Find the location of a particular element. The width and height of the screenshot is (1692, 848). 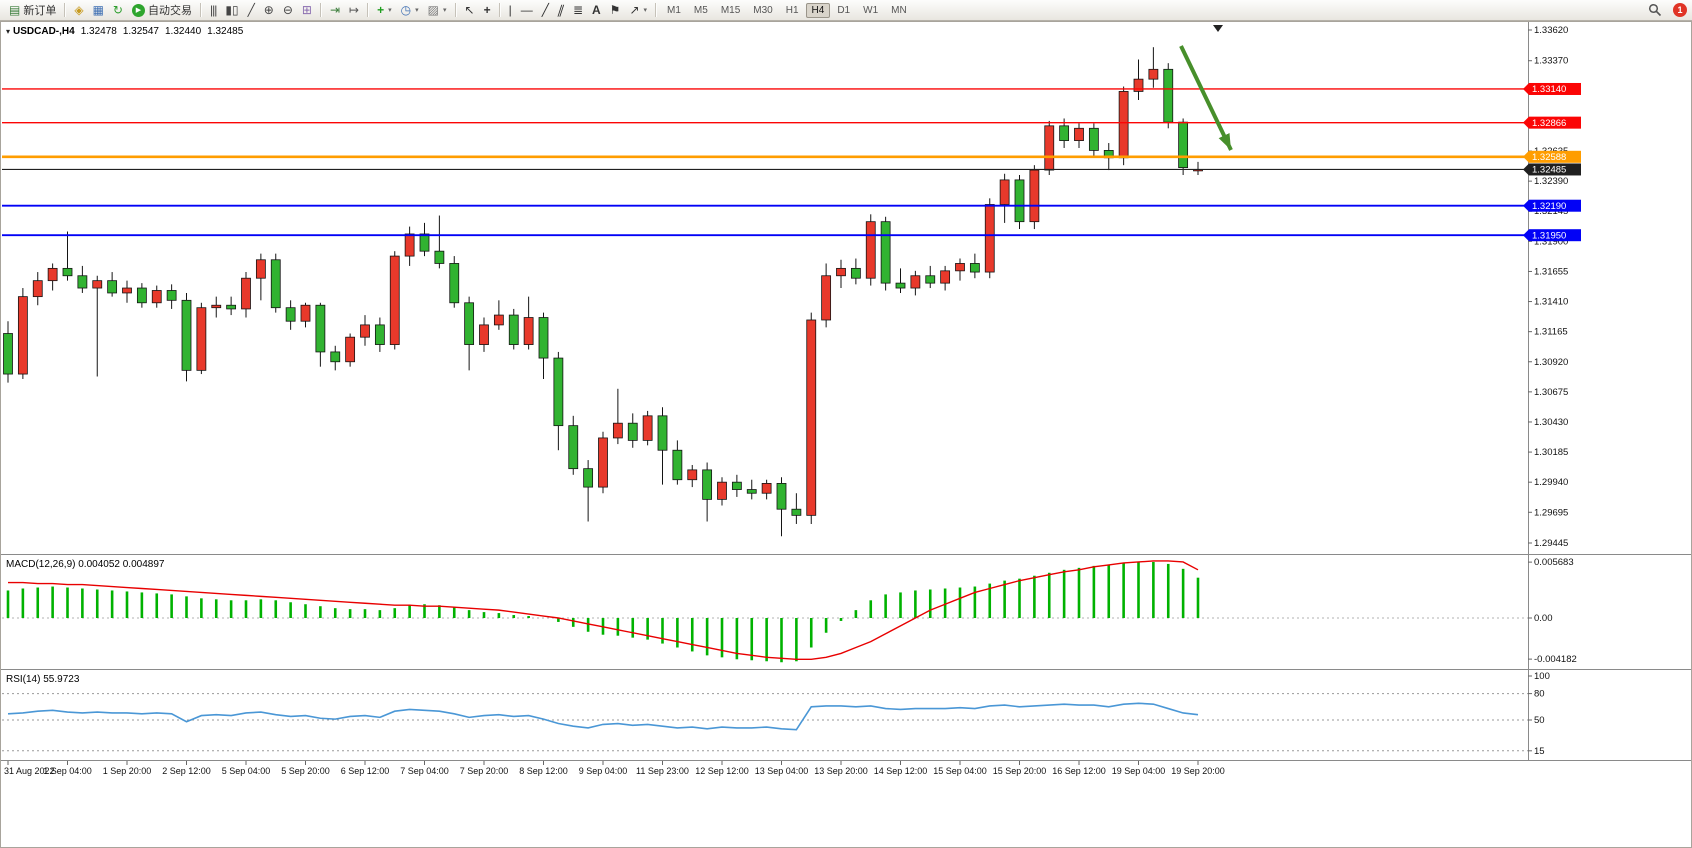

time-tick-label: 6 Sep 12:00 is located at coordinates (365, 771).